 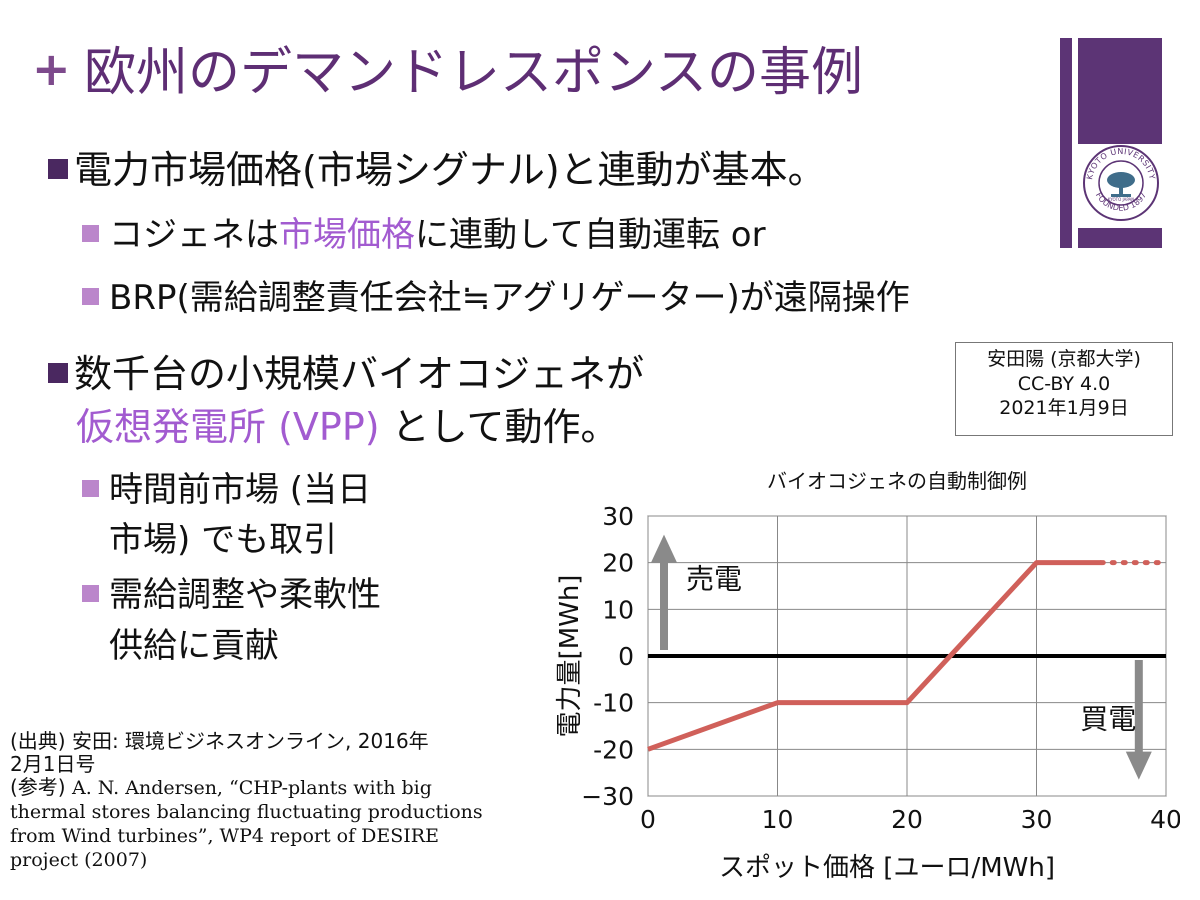 I want to click on buy-arrow-shaft, so click(x=1138, y=707).